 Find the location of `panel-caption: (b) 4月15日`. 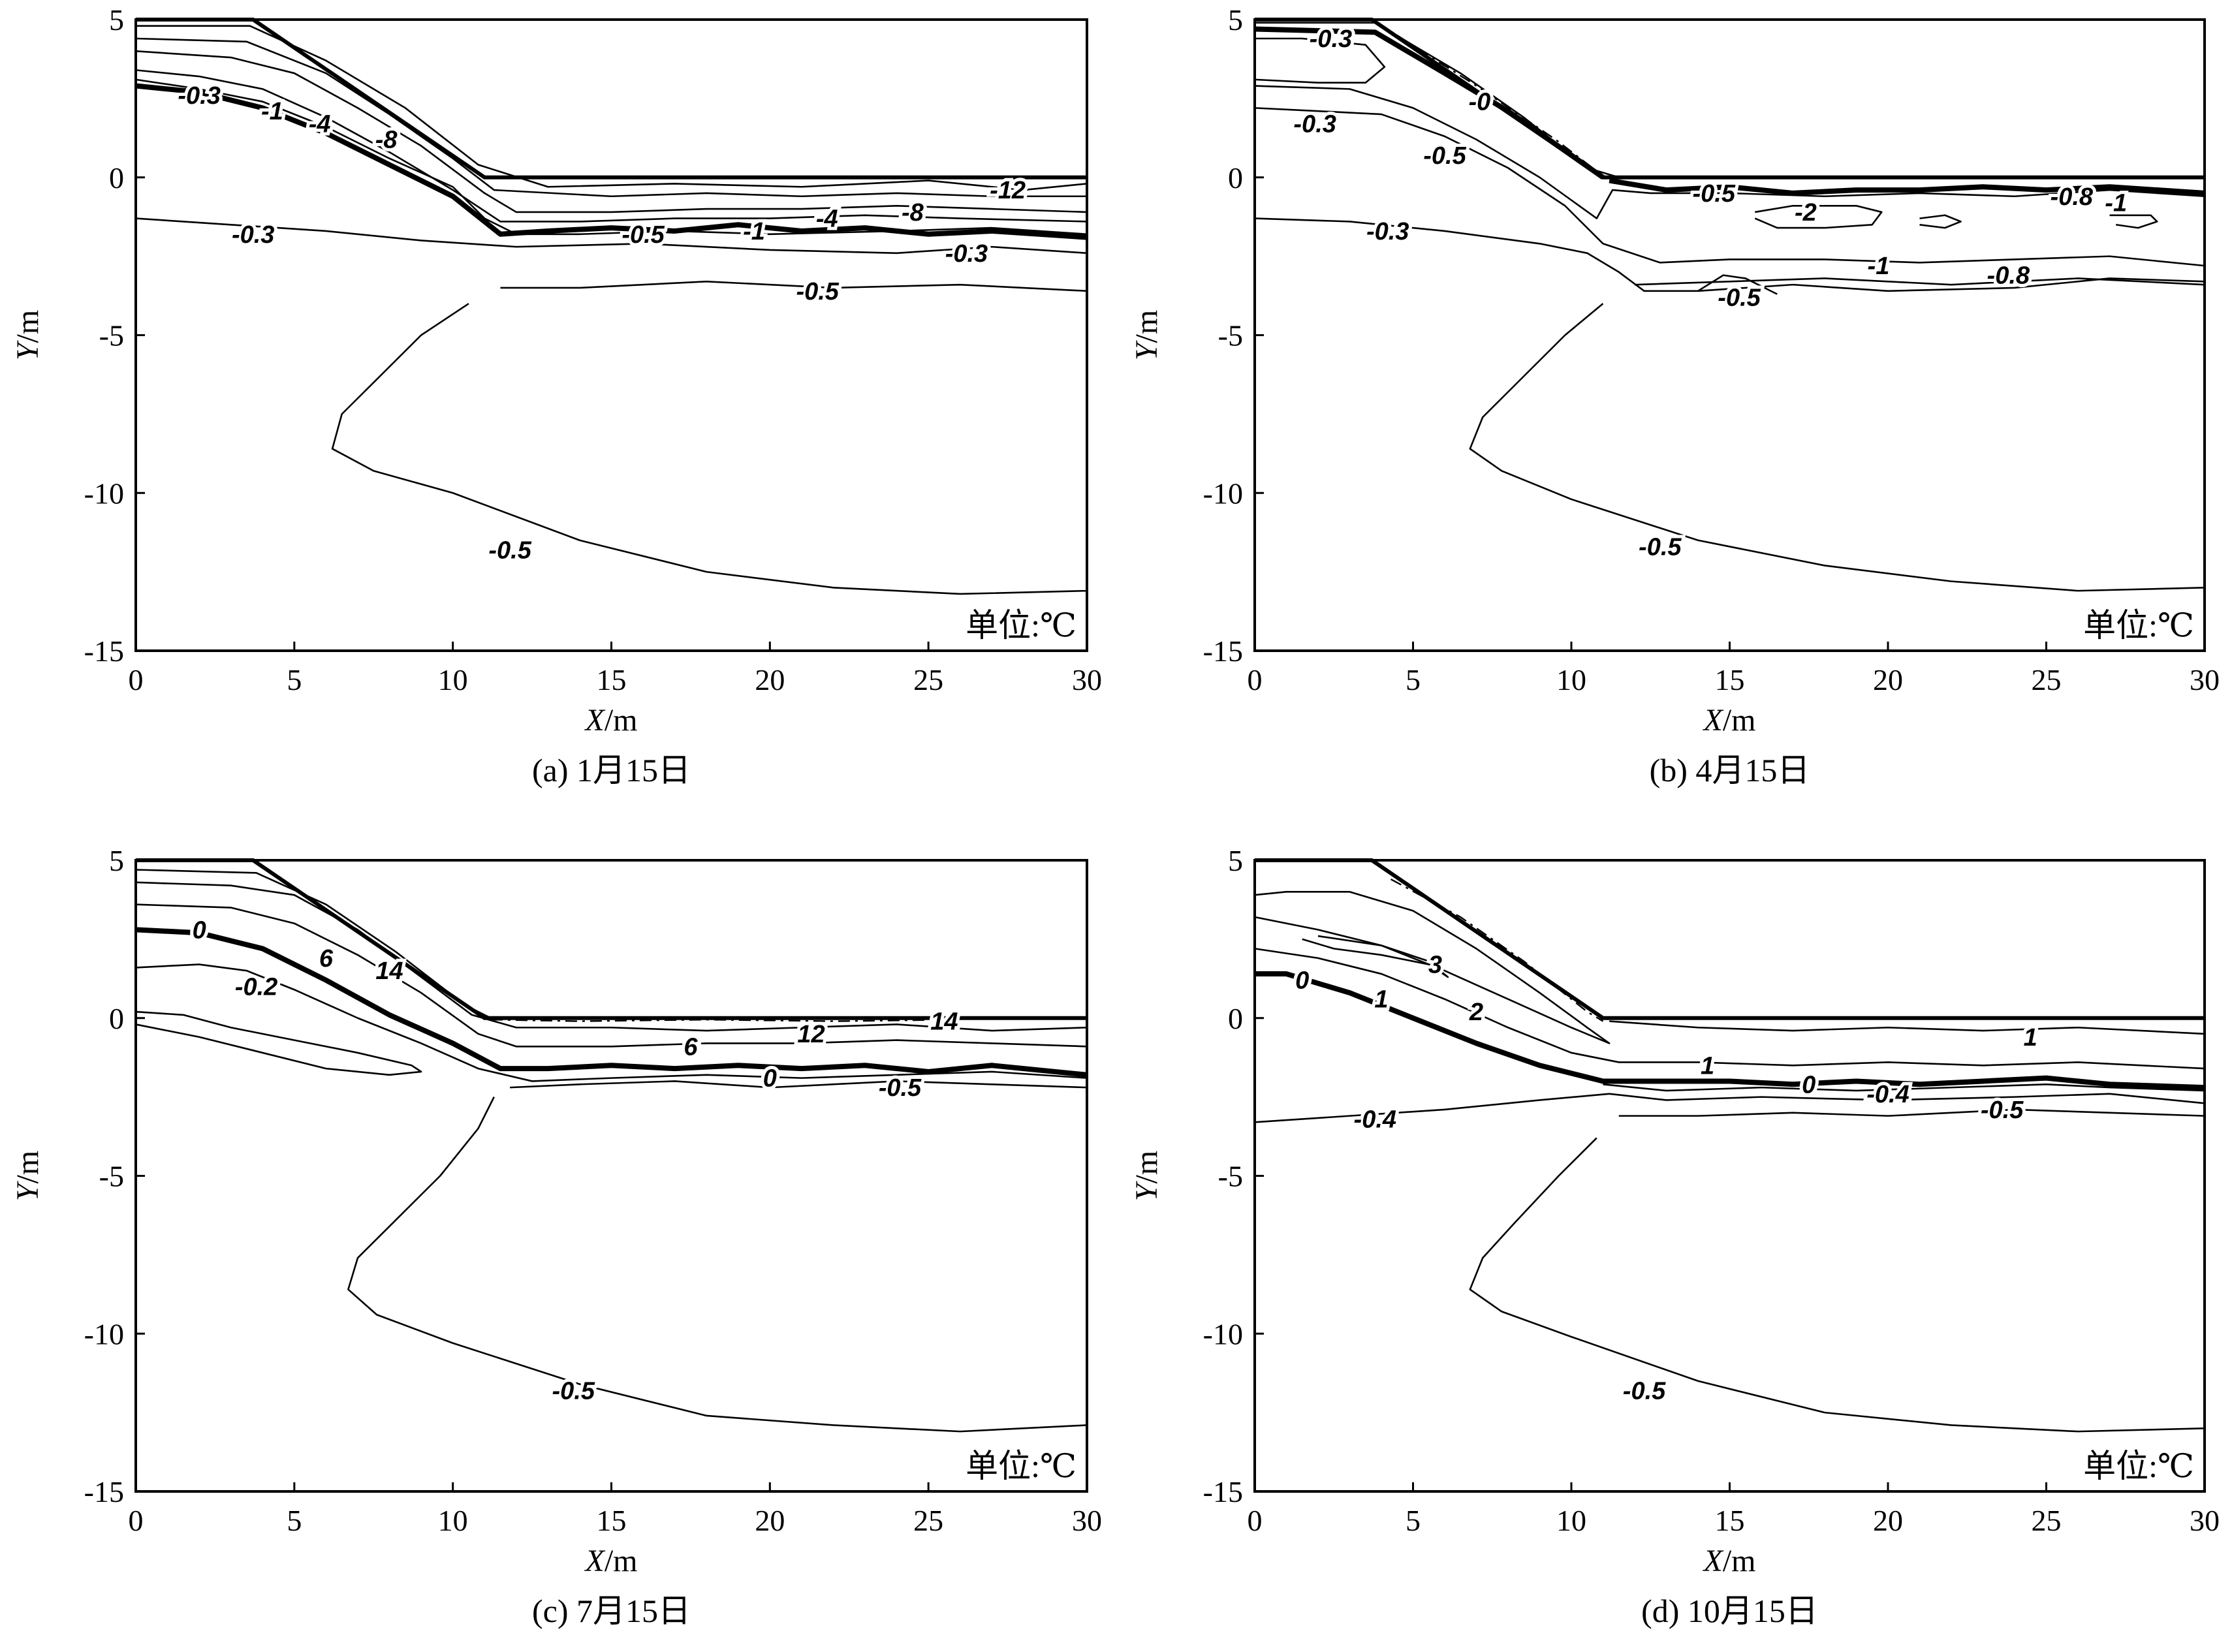

panel-caption: (b) 4月15日 is located at coordinates (1730, 770).